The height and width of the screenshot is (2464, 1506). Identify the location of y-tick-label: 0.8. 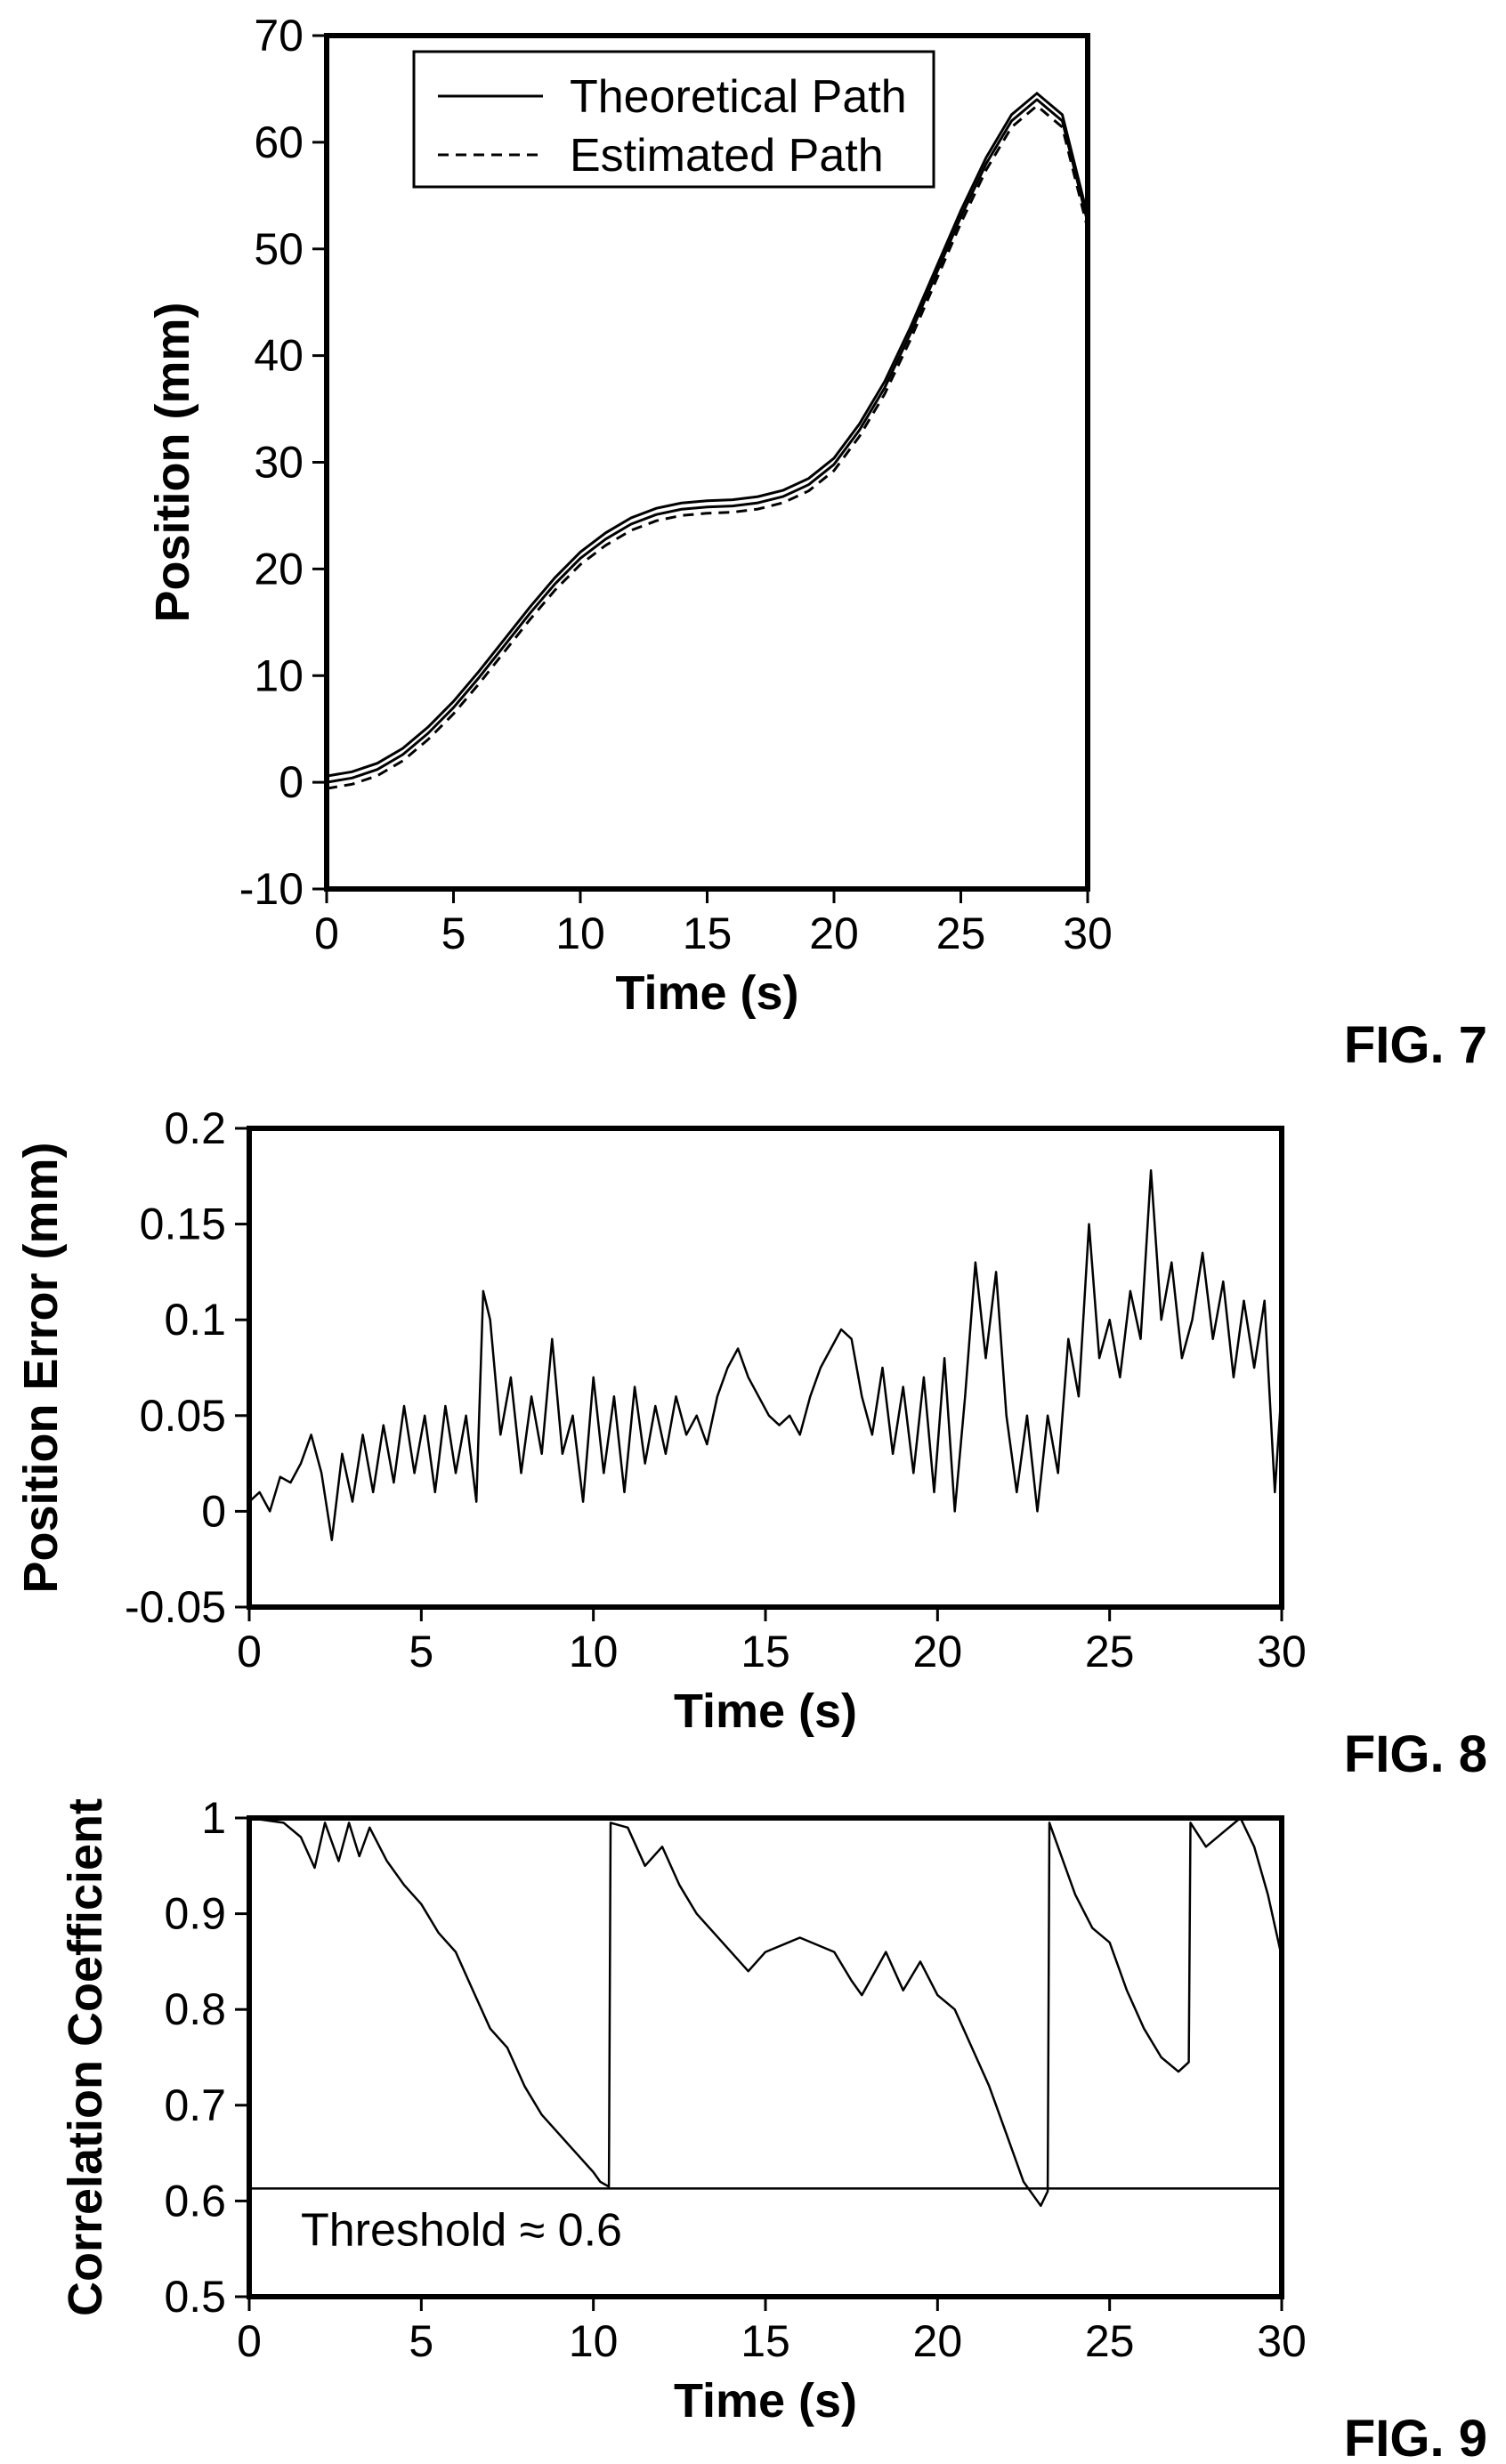
(195, 2009).